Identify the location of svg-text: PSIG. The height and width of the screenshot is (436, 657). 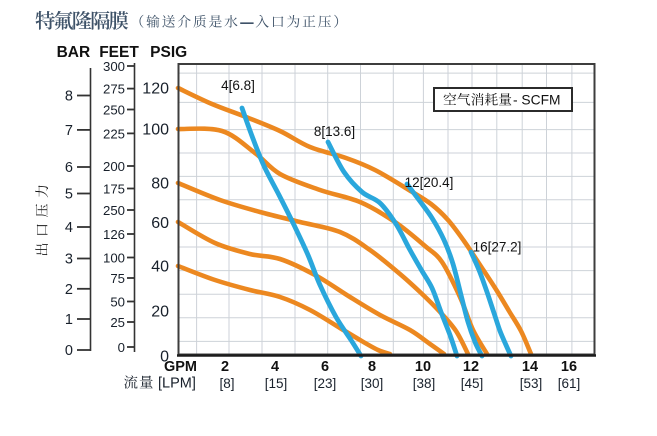
(168, 52).